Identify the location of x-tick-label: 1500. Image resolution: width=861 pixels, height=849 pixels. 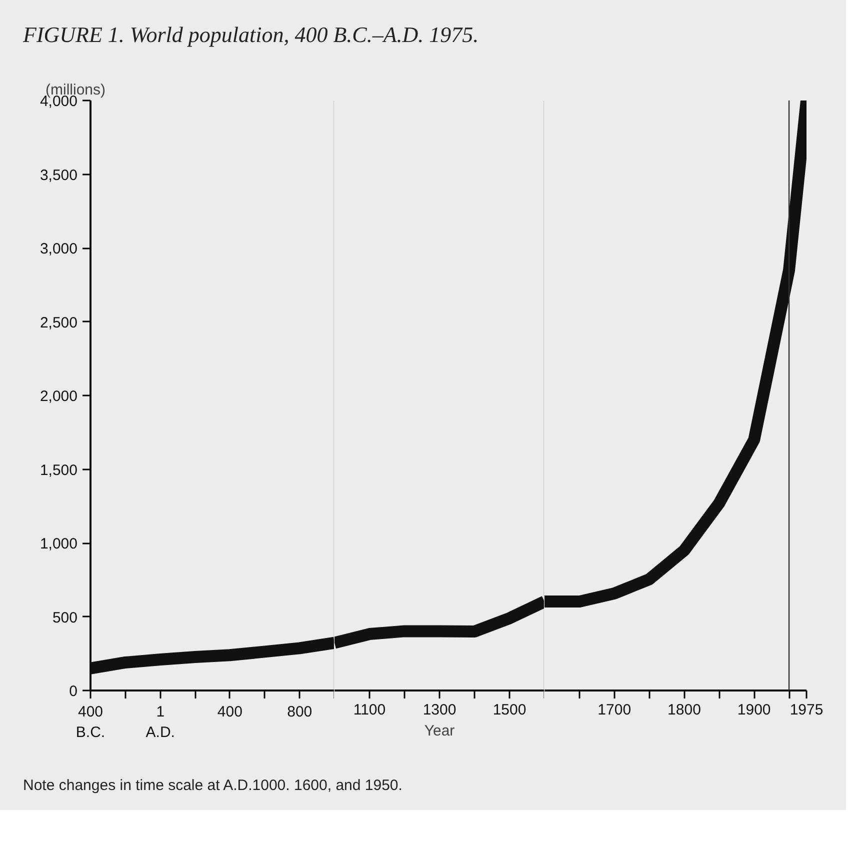
(509, 710).